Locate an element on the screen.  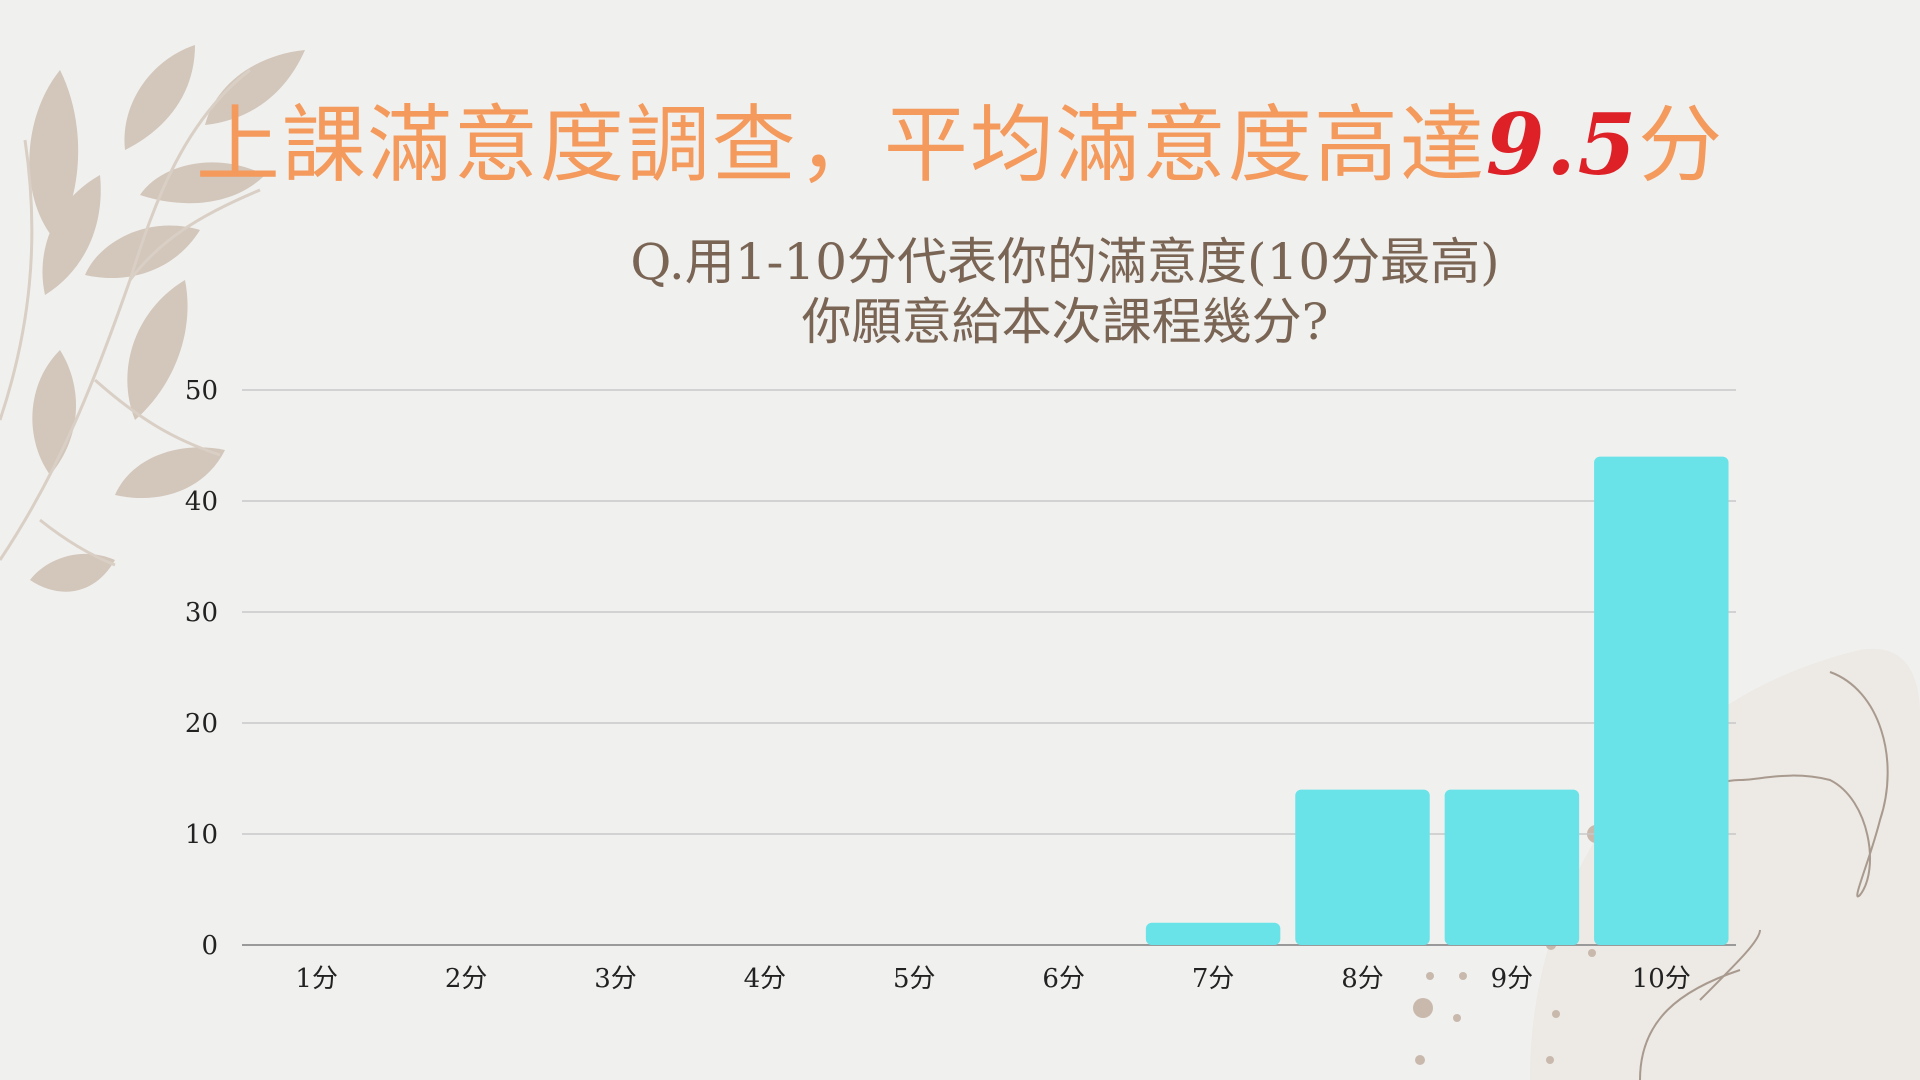
x-tick-label: 5分 is located at coordinates (914, 979).